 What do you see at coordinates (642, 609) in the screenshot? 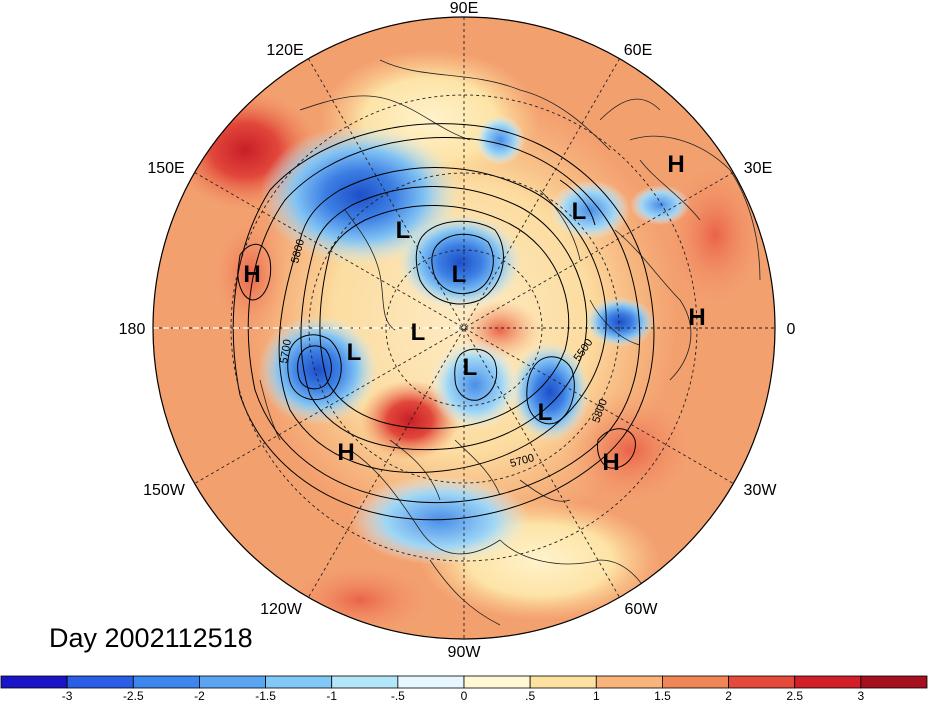
I see `lon-label-60w: 60W` at bounding box center [642, 609].